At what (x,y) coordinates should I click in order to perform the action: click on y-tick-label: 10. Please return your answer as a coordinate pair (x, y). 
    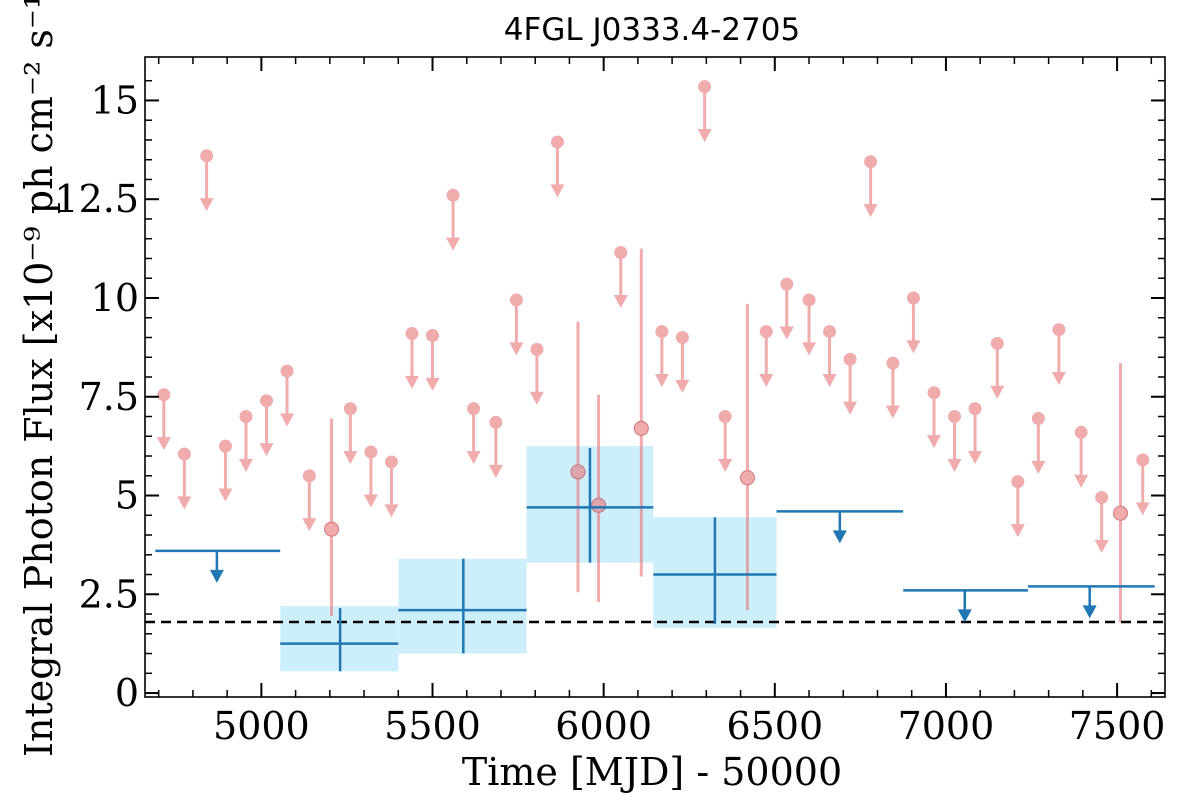
    Looking at the image, I should click on (115, 298).